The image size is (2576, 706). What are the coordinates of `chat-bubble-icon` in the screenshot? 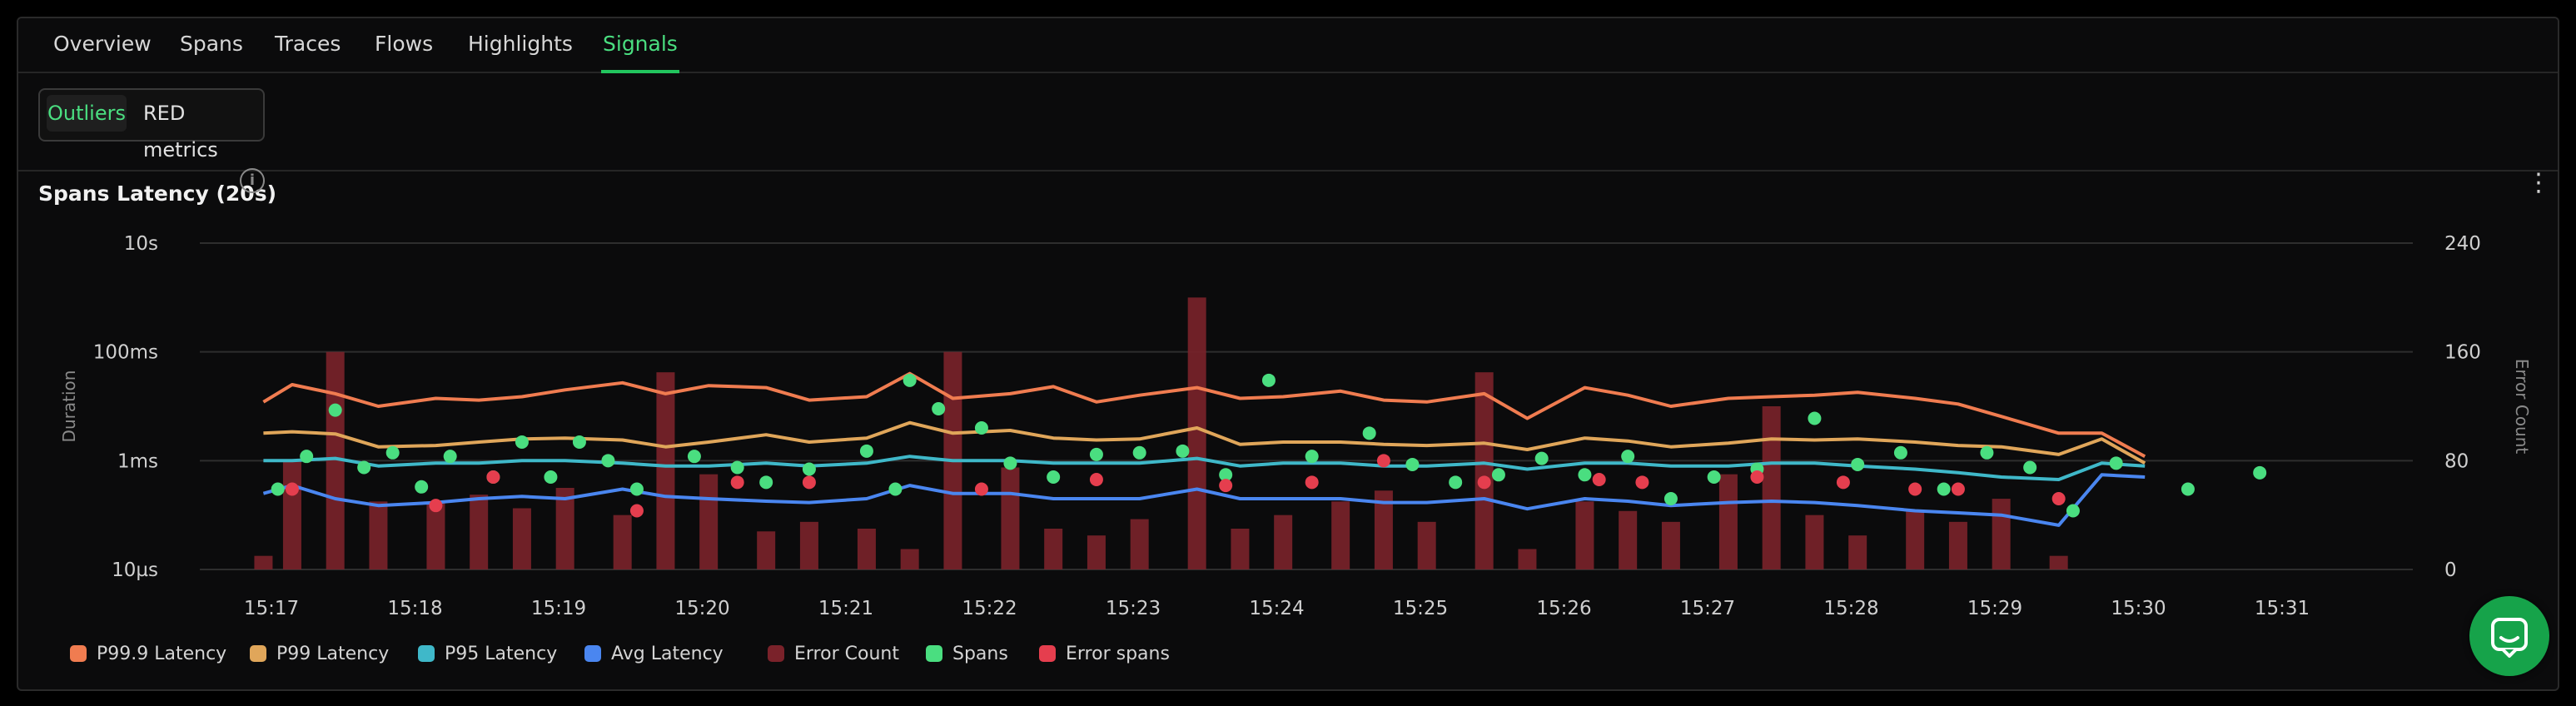 It's located at (2509, 636).